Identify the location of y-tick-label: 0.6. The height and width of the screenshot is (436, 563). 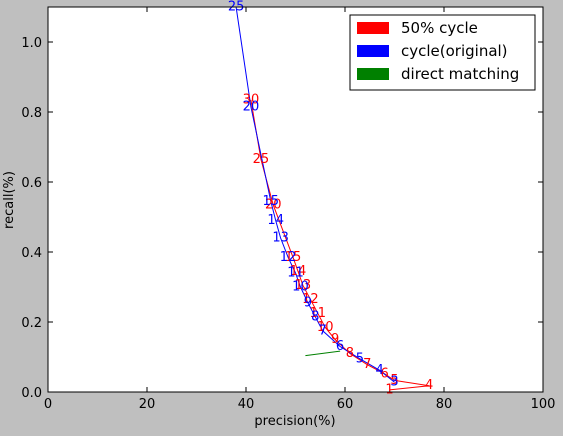
(31, 183).